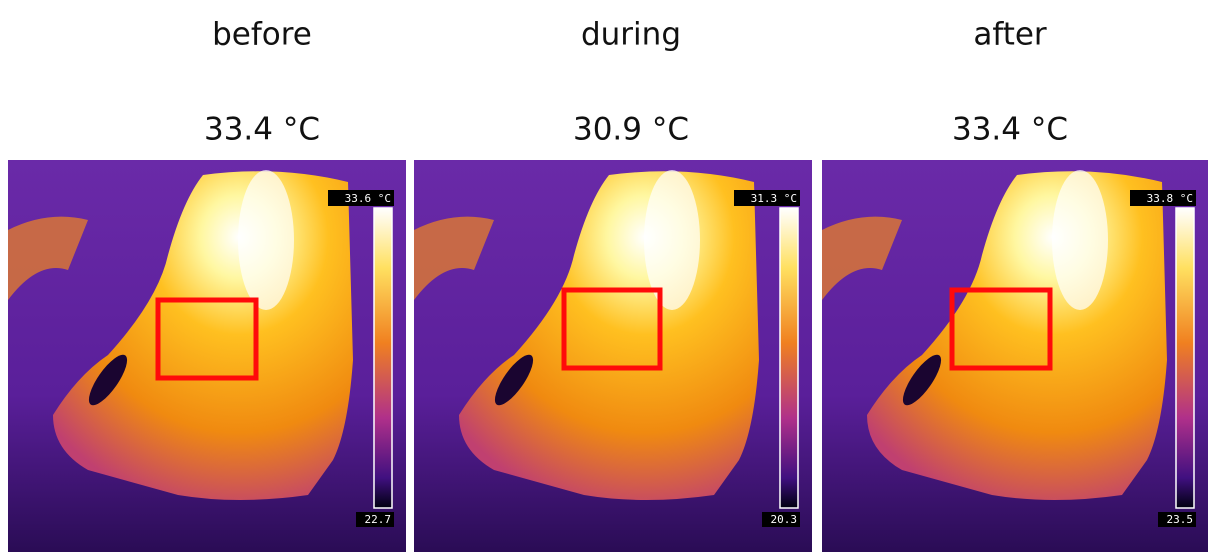  Describe the element at coordinates (784, 519) in the screenshot. I see `scale-min: 20.3` at that location.